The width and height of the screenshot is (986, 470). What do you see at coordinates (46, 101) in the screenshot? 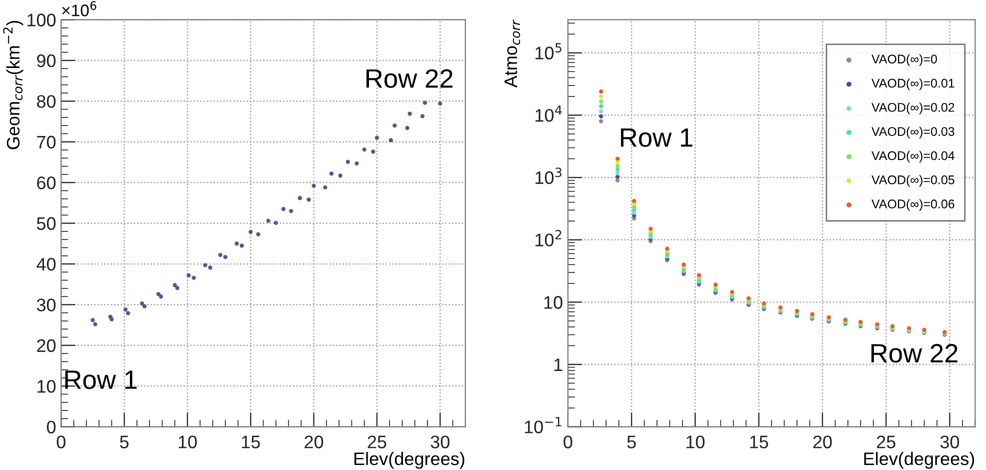
I see `y-tick-label: 80` at bounding box center [46, 101].